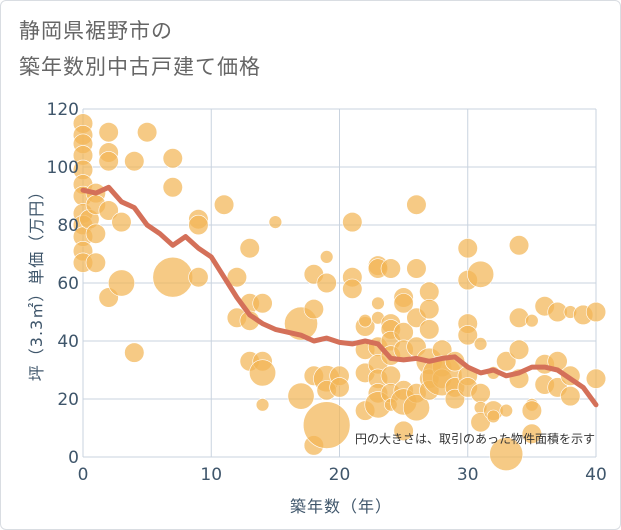  What do you see at coordinates (468, 475) in the screenshot?
I see `x-tick-label: 30` at bounding box center [468, 475].